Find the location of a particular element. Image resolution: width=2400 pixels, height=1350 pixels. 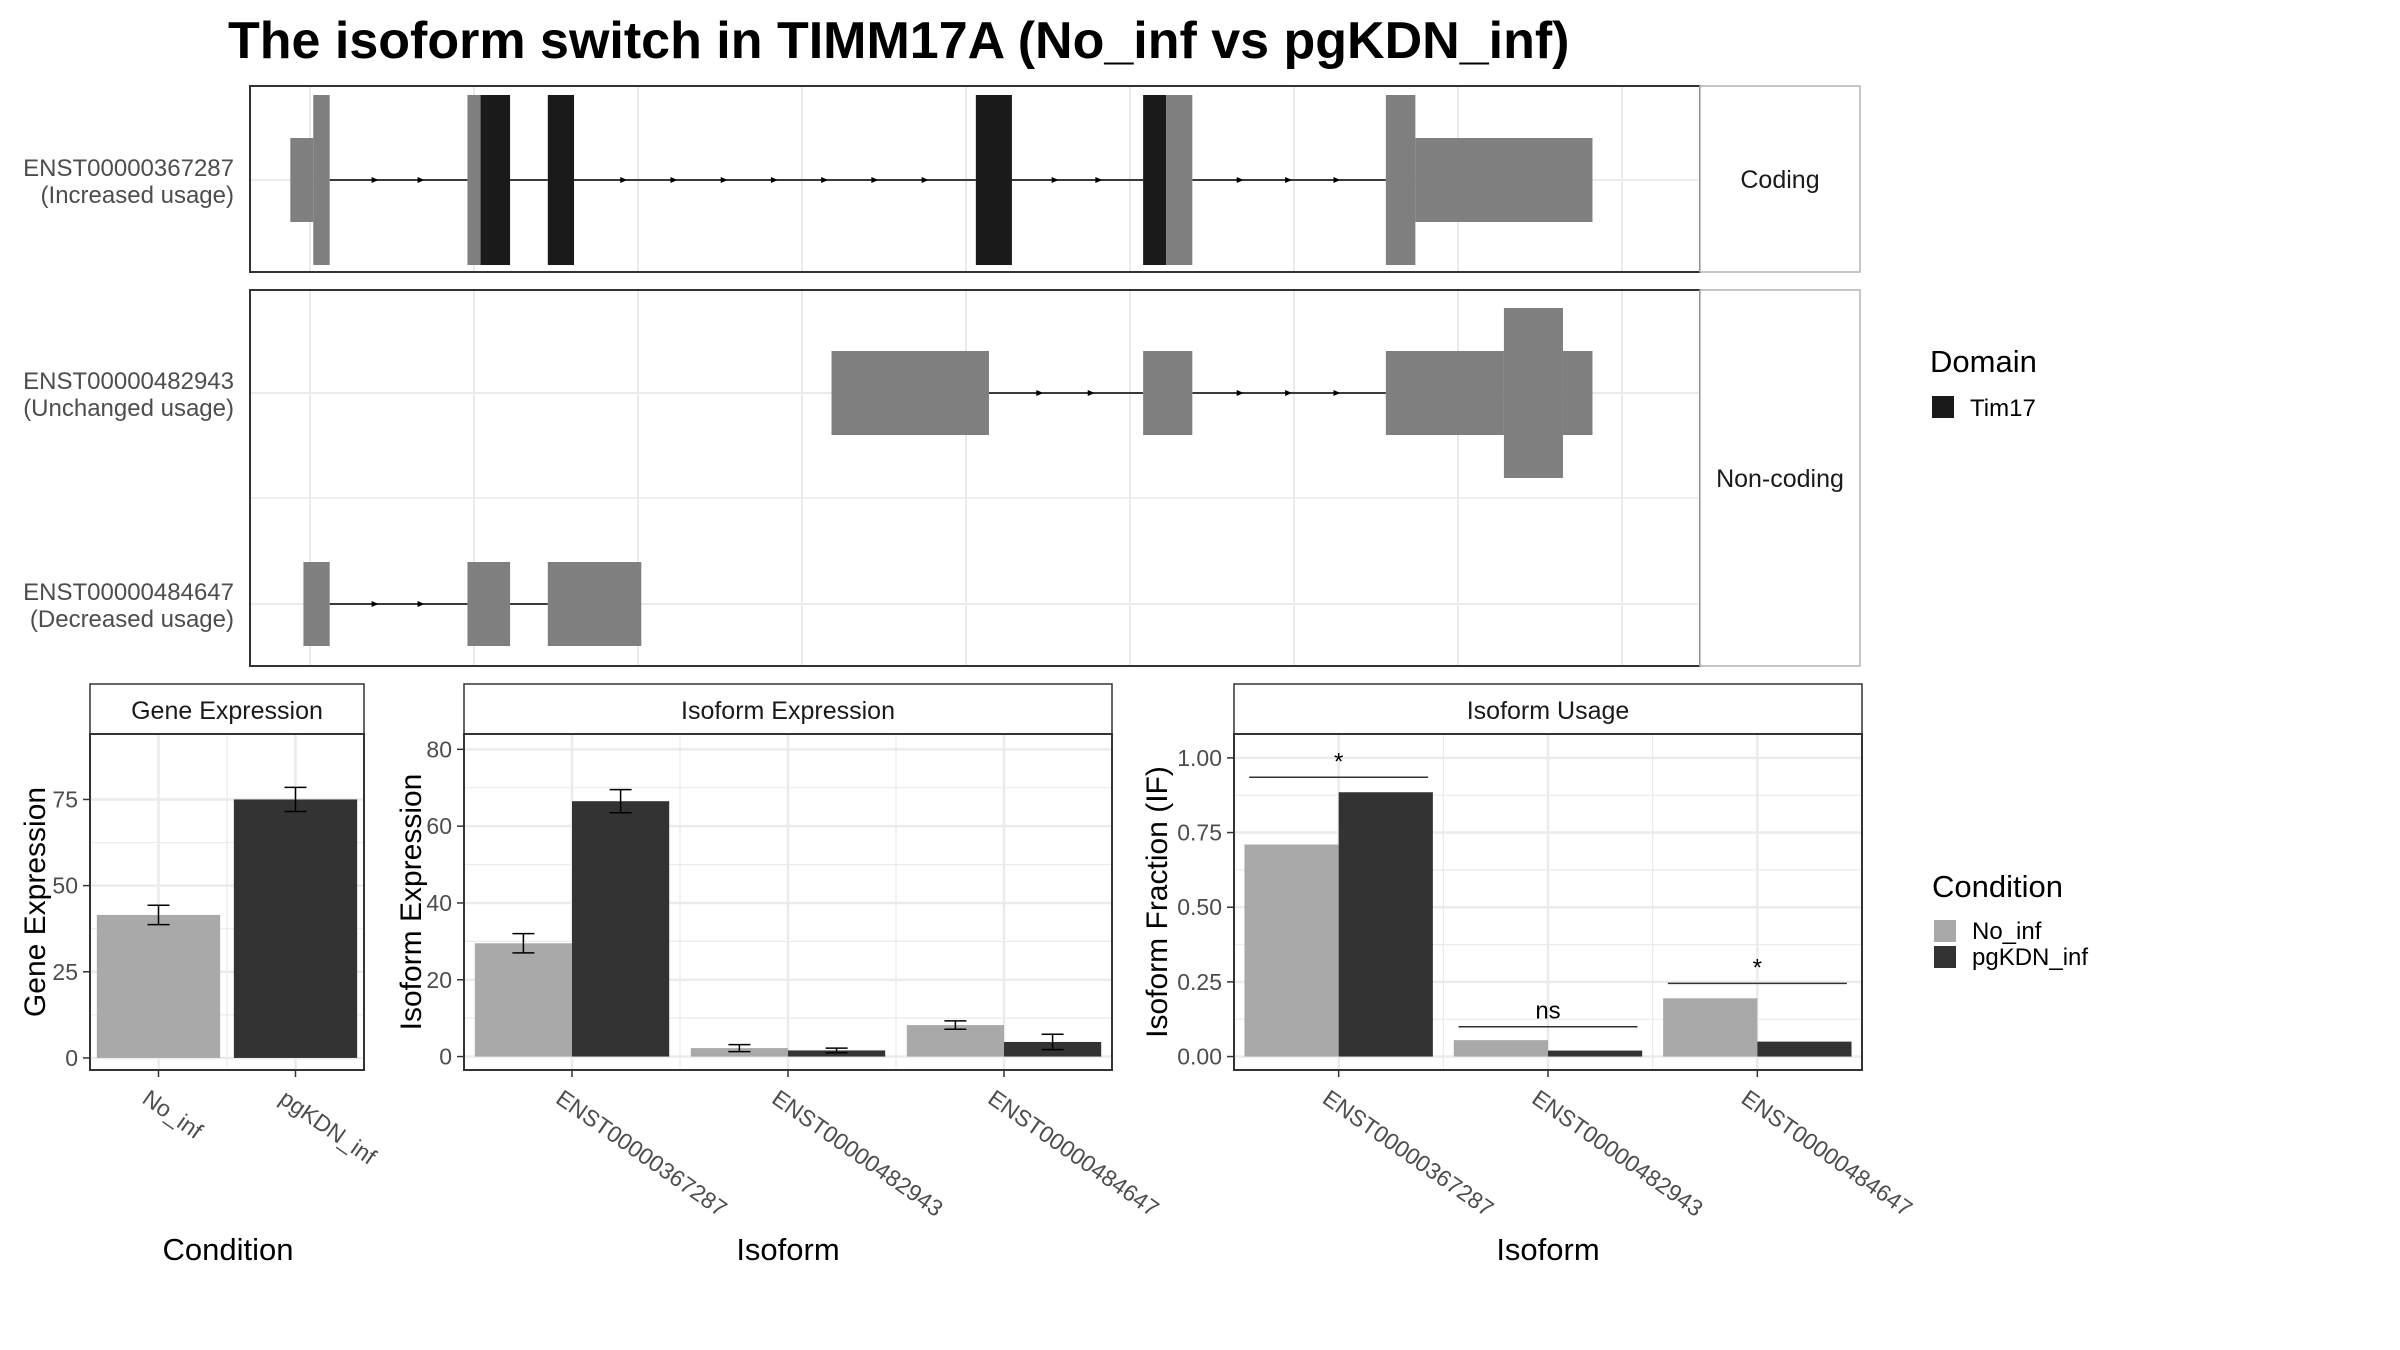

y-tick-label: 0.00 is located at coordinates (1199, 1057).